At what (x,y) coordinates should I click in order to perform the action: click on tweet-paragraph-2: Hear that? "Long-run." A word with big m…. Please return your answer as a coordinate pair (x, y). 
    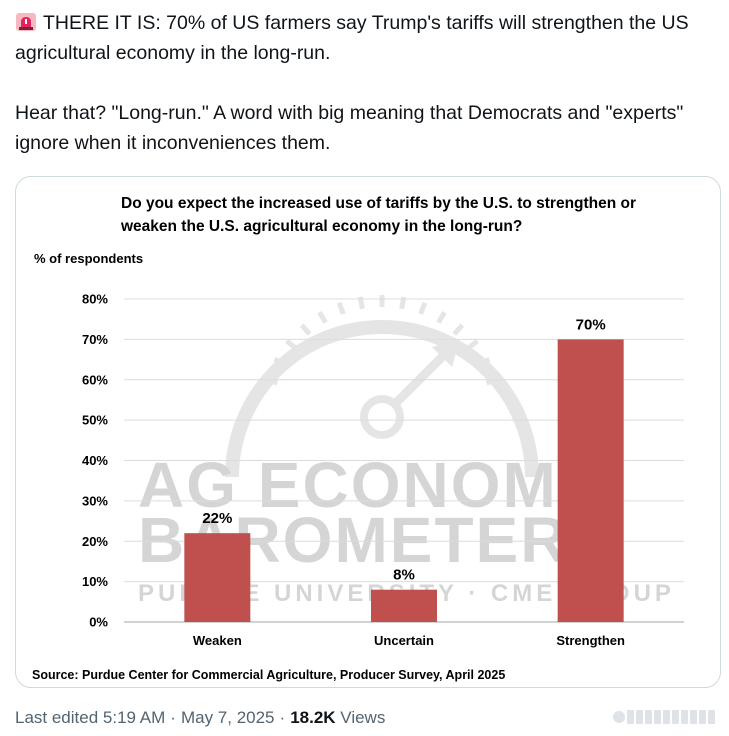
    Looking at the image, I should click on (349, 128).